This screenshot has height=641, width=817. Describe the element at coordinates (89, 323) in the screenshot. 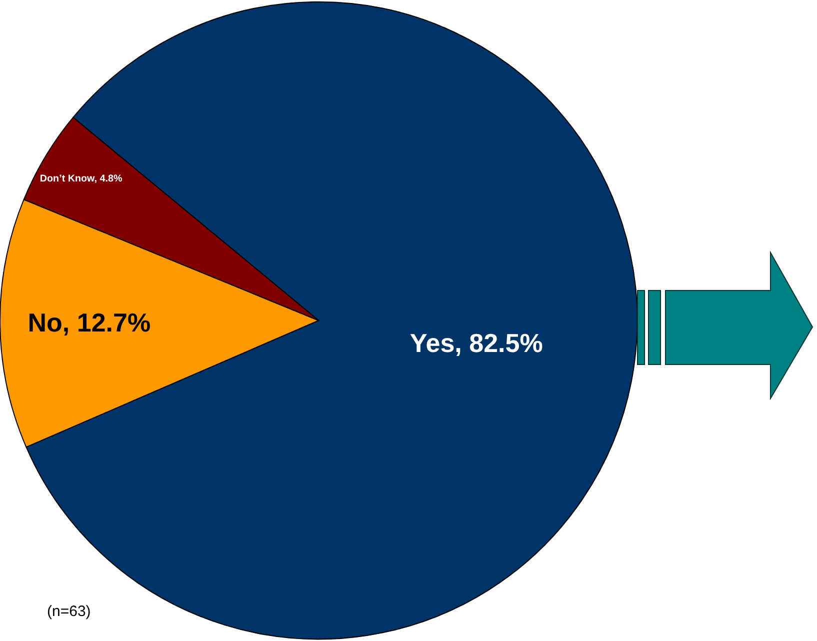

I see `slice-label: No, 12.7%` at that location.